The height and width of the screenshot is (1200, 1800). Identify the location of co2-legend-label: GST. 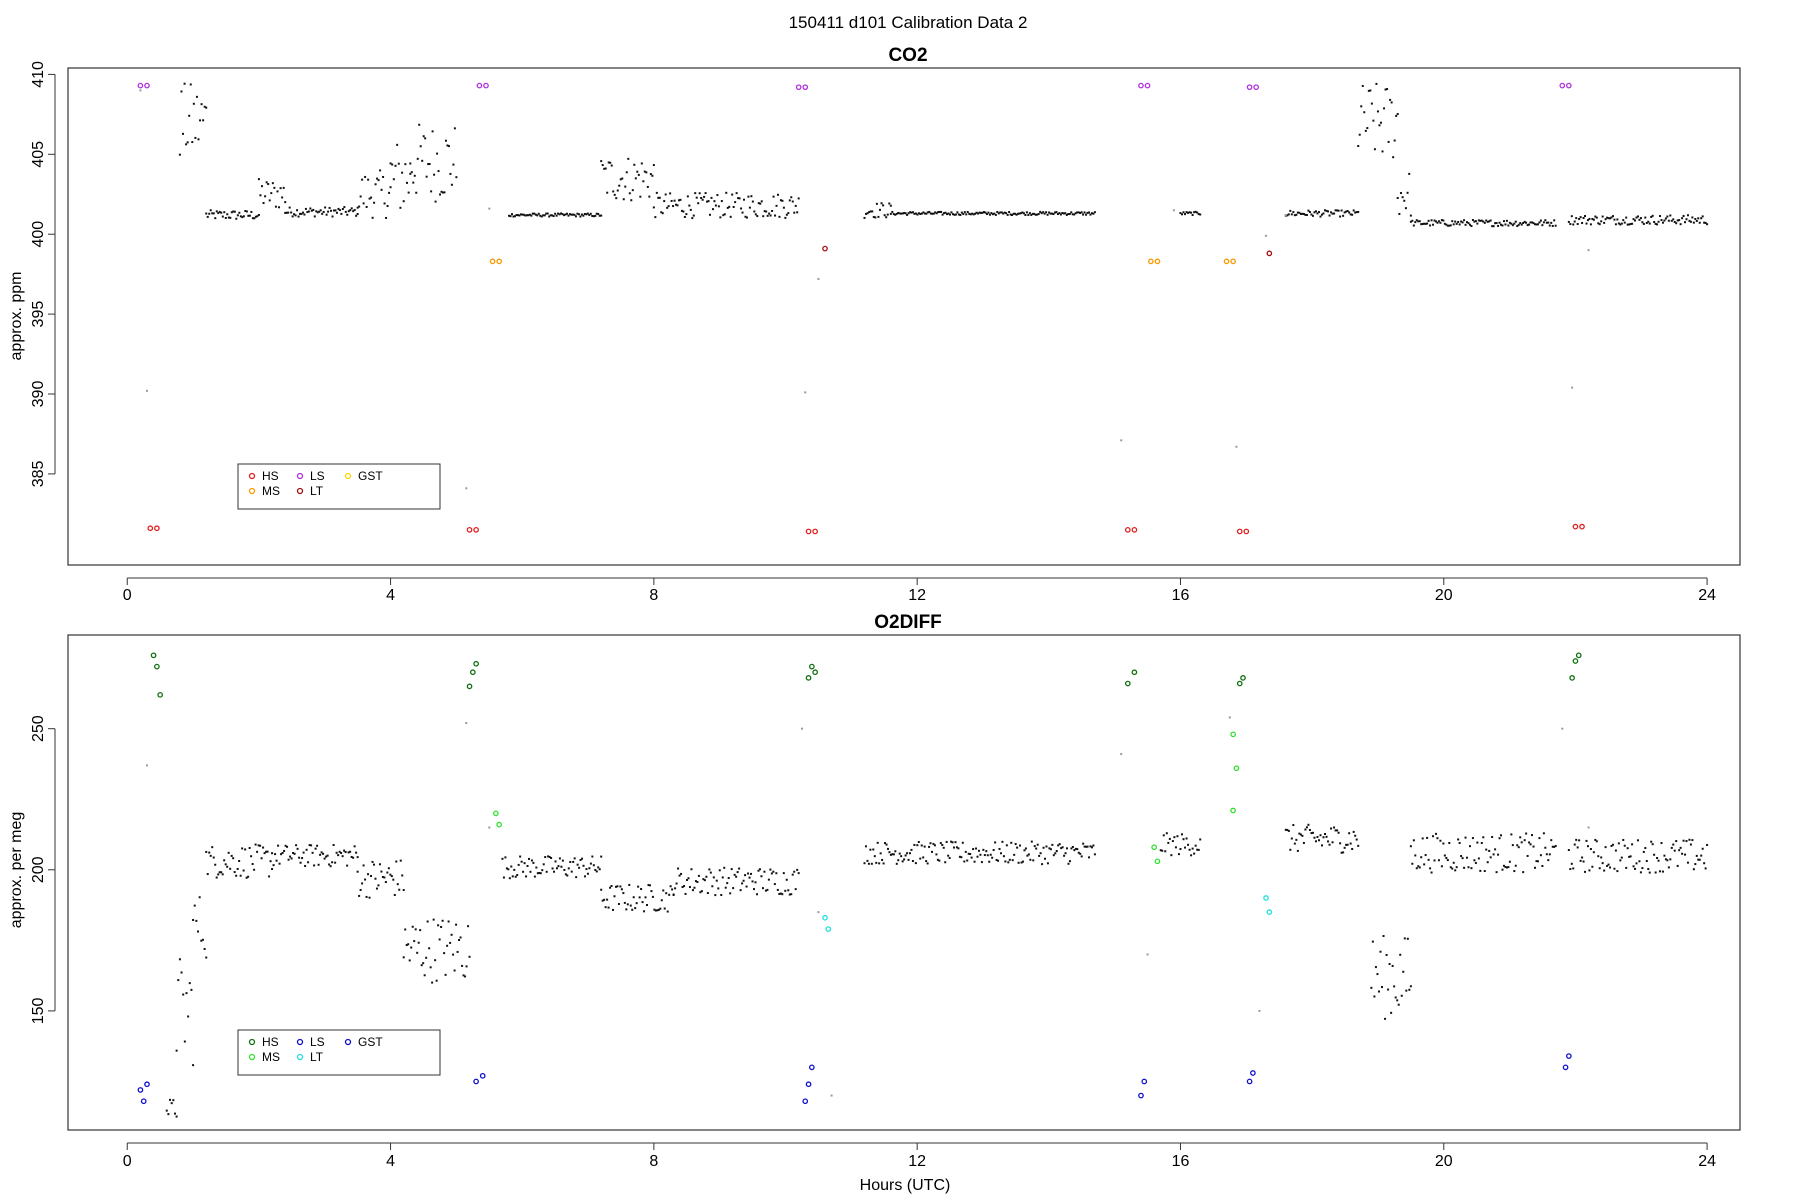
(370, 476).